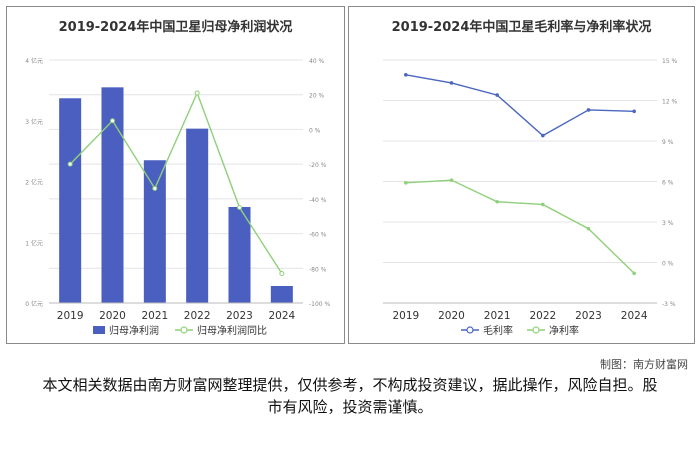  Describe the element at coordinates (644, 364) in the screenshot. I see `credit-text: 制图：南方财富网` at that location.